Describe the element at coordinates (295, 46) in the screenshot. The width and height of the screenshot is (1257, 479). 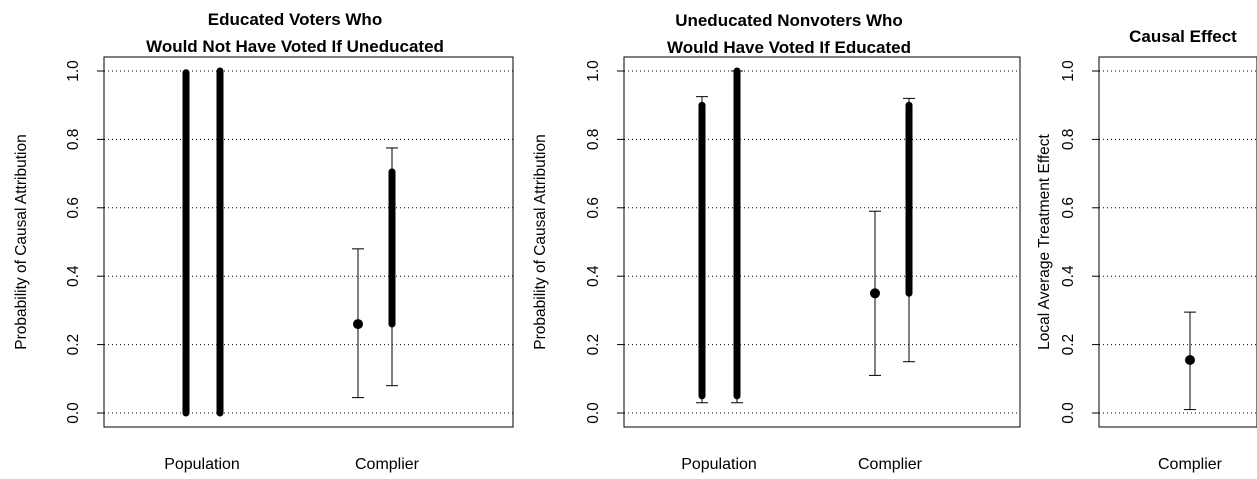
I see `chart-title-line: Would Not Have Voted If Uneducated` at that location.